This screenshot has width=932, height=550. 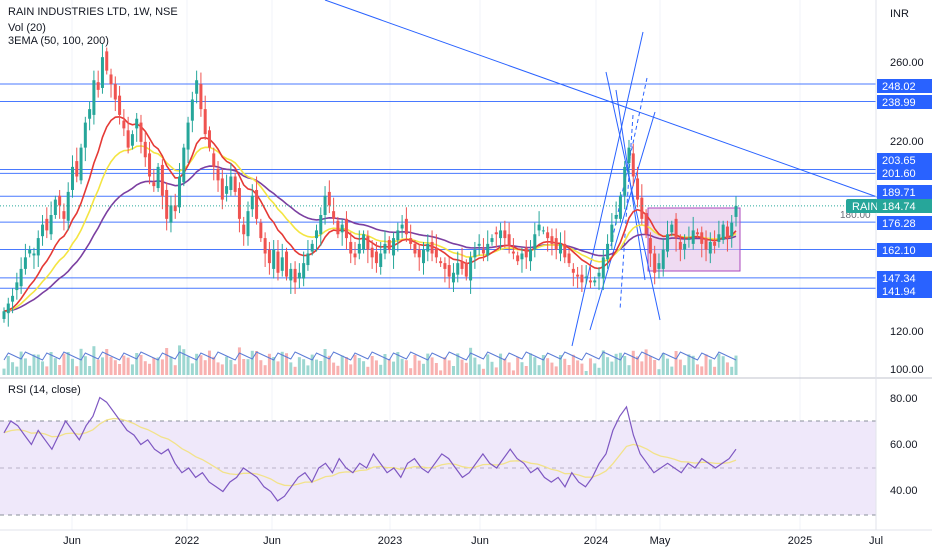 I want to click on rsi-ma-line, so click(x=370, y=452).